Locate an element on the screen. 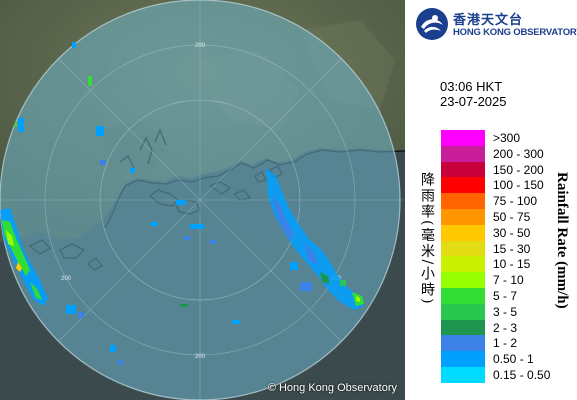 This screenshot has height=400, width=577. legend-label: 30 - 50 is located at coordinates (512, 232).